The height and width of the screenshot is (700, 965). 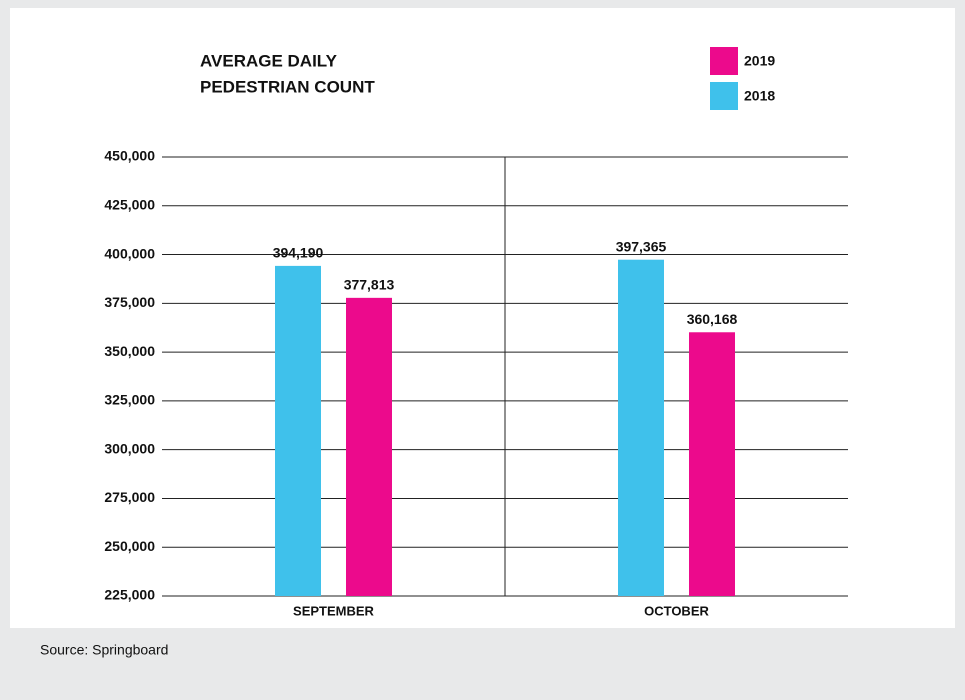 What do you see at coordinates (129, 204) in the screenshot?
I see `y-tick-label: 425,000` at bounding box center [129, 204].